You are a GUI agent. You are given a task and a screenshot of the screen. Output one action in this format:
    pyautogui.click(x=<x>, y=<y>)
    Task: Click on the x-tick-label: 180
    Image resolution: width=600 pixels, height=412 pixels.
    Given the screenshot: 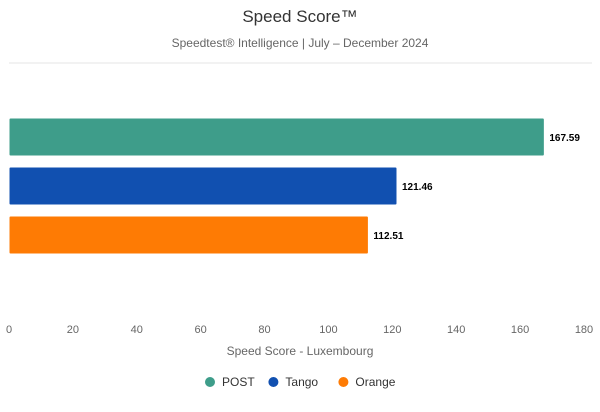 What is the action you would take?
    pyautogui.click(x=584, y=330)
    